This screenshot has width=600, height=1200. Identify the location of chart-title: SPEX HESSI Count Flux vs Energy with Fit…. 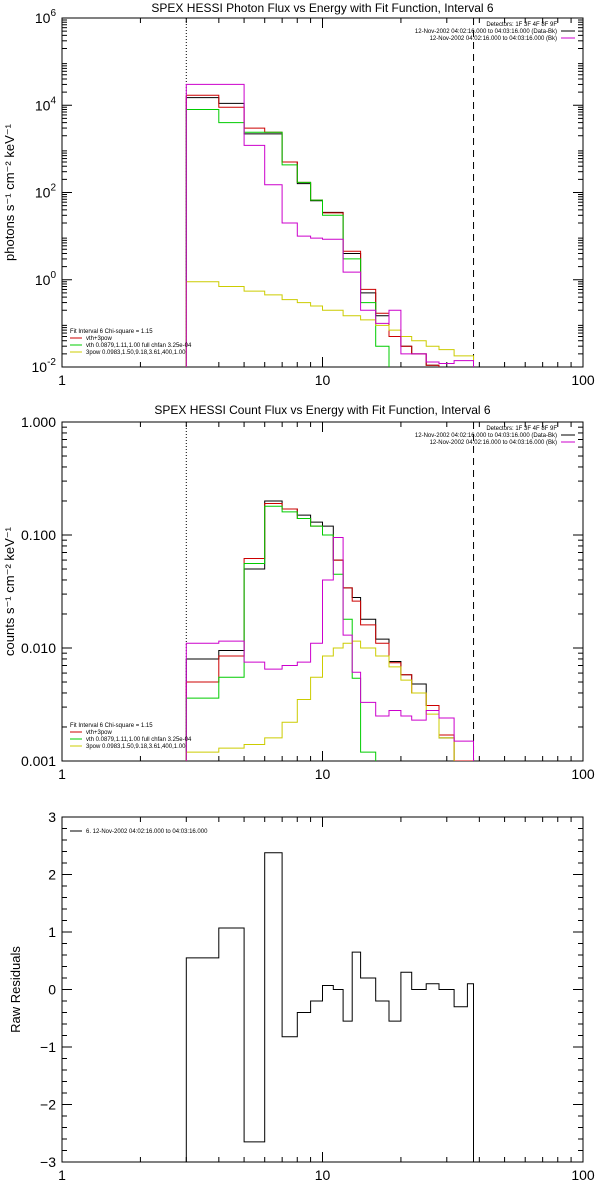
(322, 410).